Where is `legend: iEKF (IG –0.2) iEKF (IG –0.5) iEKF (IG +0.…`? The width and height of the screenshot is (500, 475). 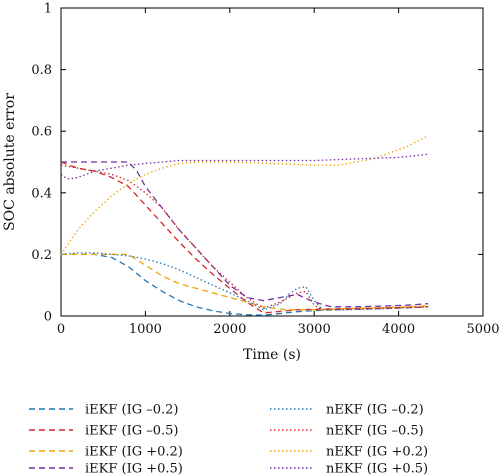
legend: iEKF (IG –0.2) iEKF (IG –0.5) iEKF (IG +0.… is located at coordinates (228, 439).